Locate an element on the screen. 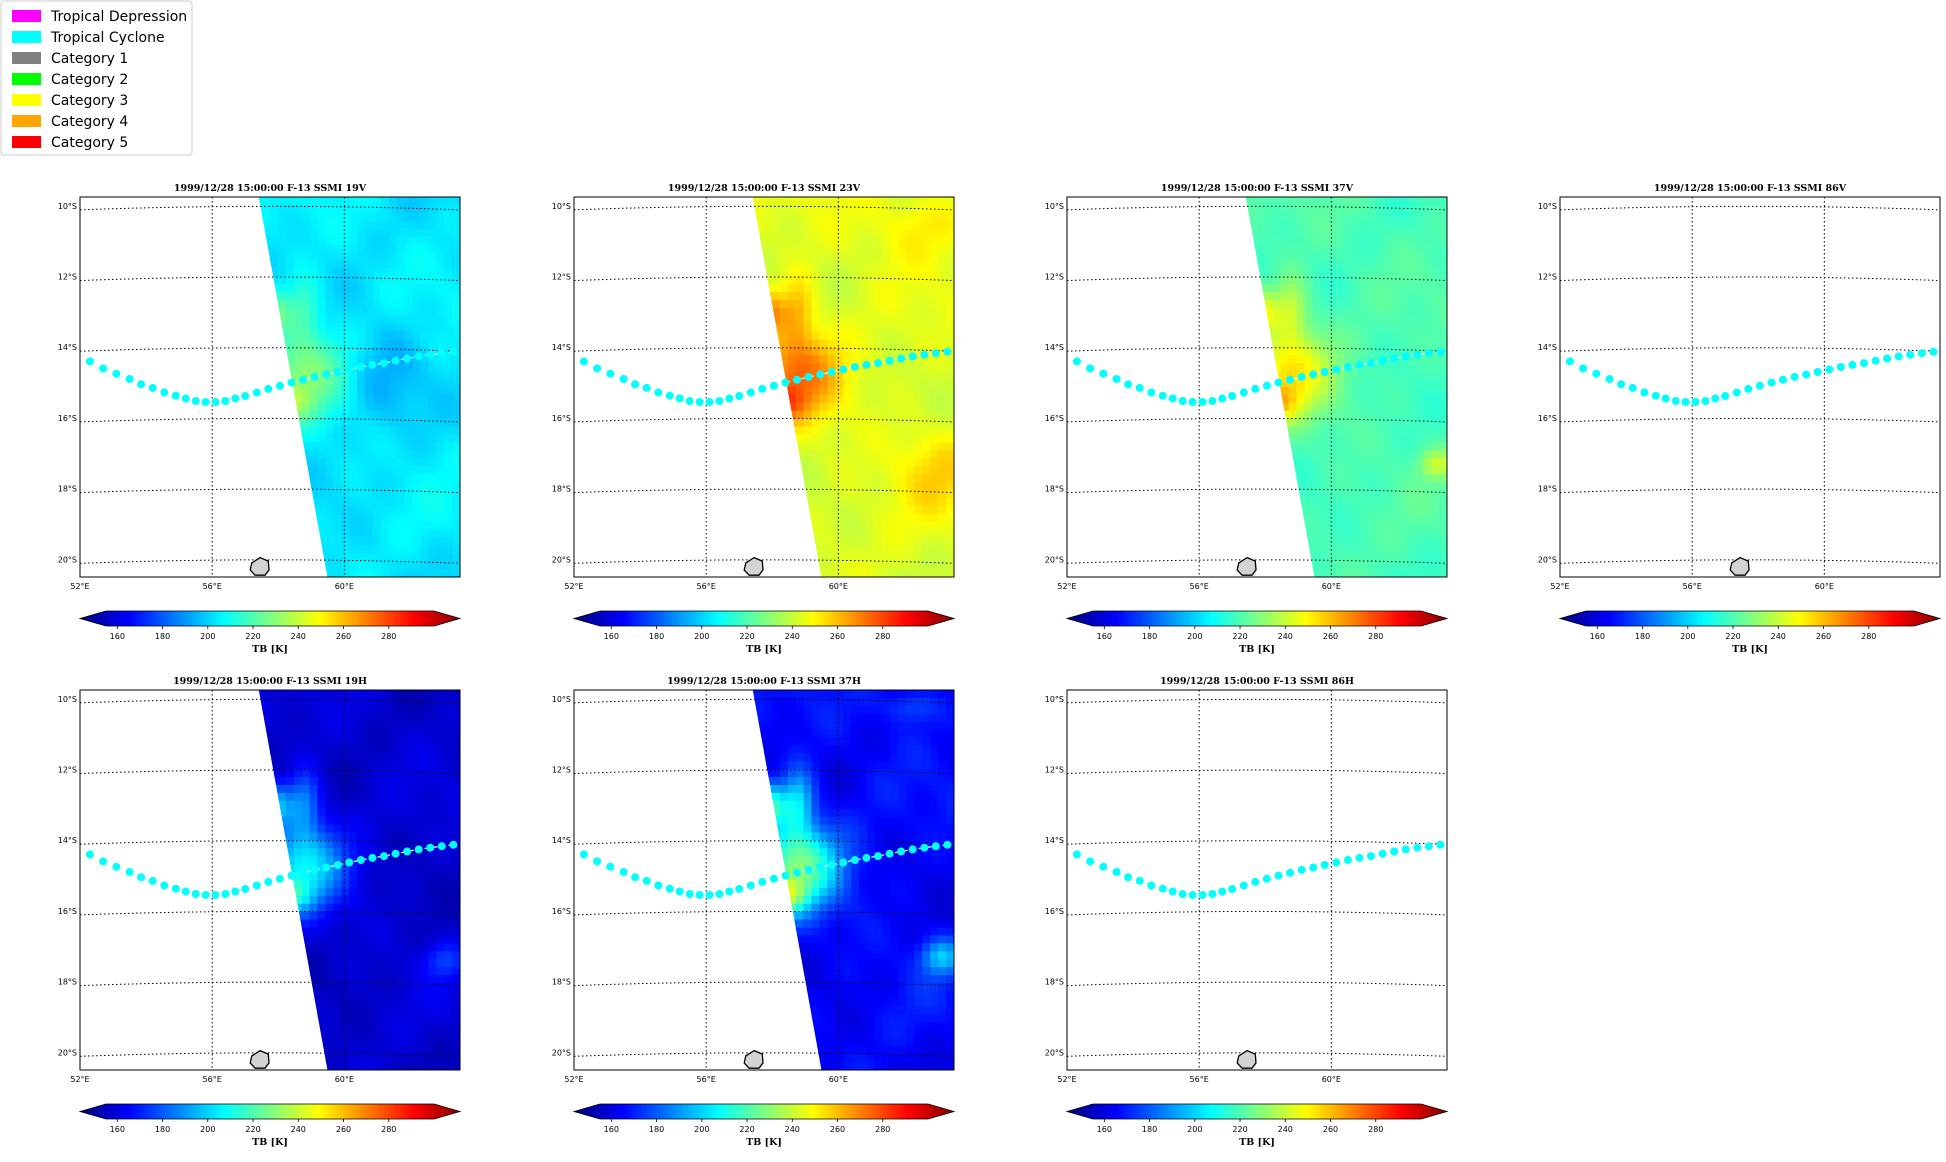 This screenshot has width=1946, height=1162. map-frame is located at coordinates (1257, 387).